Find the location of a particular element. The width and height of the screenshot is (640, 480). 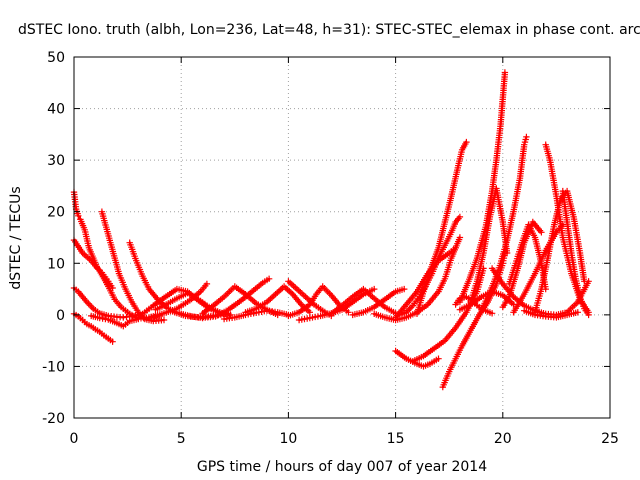

y-tick-label: 0 is located at coordinates (60, 316).